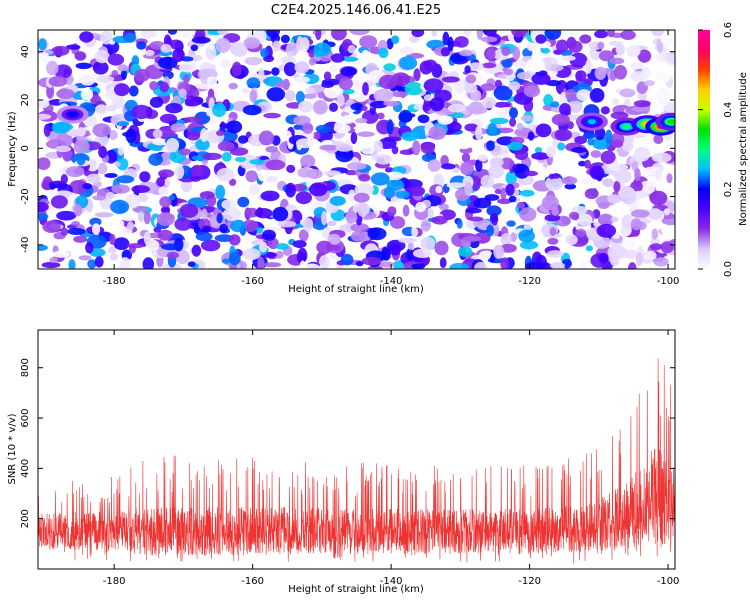  Describe the element at coordinates (252, 281) in the screenshot. I see `x-tick-label: -160` at that location.